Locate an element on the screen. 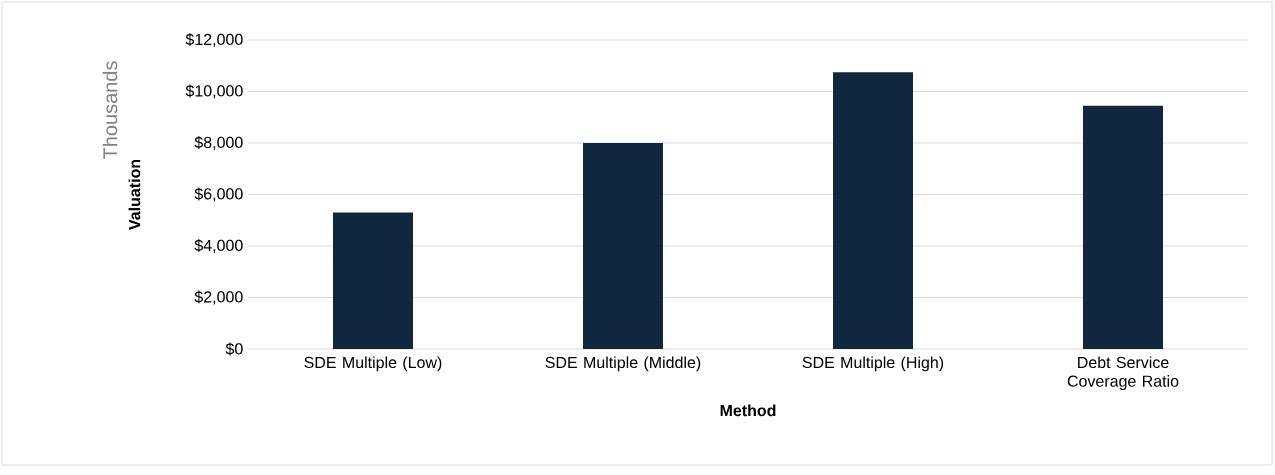 The height and width of the screenshot is (475, 1275). y-tick-label: $6,000 is located at coordinates (218, 194).